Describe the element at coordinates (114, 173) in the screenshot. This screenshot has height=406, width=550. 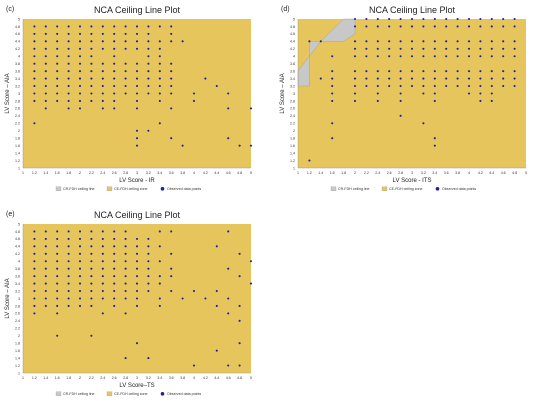
I see `x-tick-label: 2.6` at that location.